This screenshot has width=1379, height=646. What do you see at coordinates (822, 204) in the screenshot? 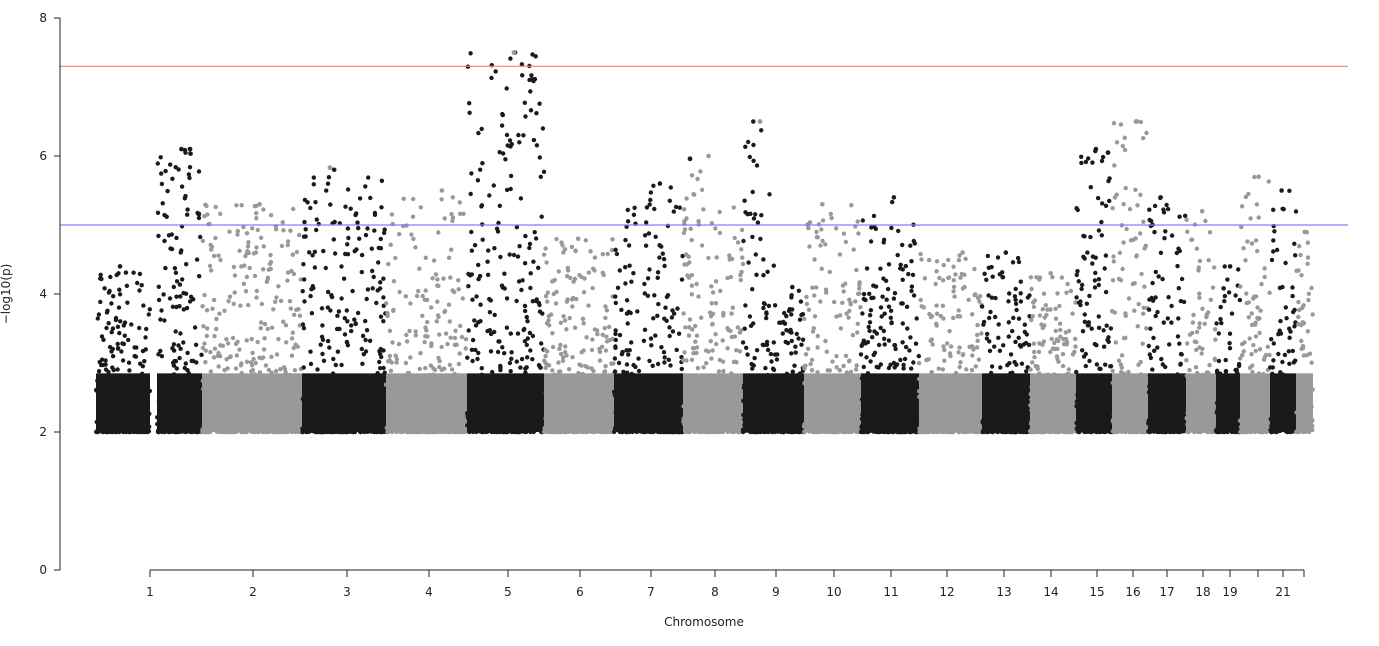
I see `chromosome-peak-point` at bounding box center [822, 204].